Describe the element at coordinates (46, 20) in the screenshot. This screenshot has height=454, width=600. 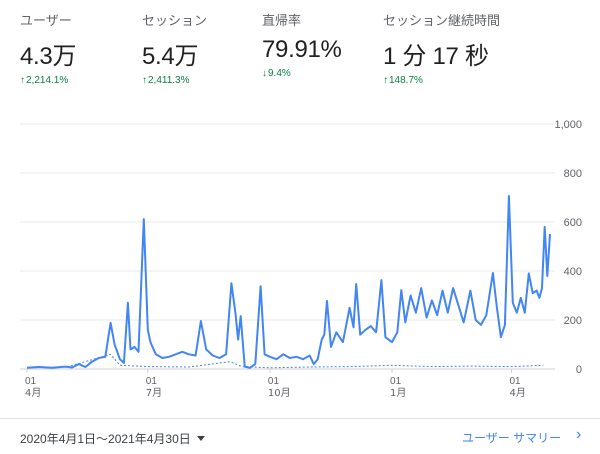
I see `metric-label: ユーザー` at that location.